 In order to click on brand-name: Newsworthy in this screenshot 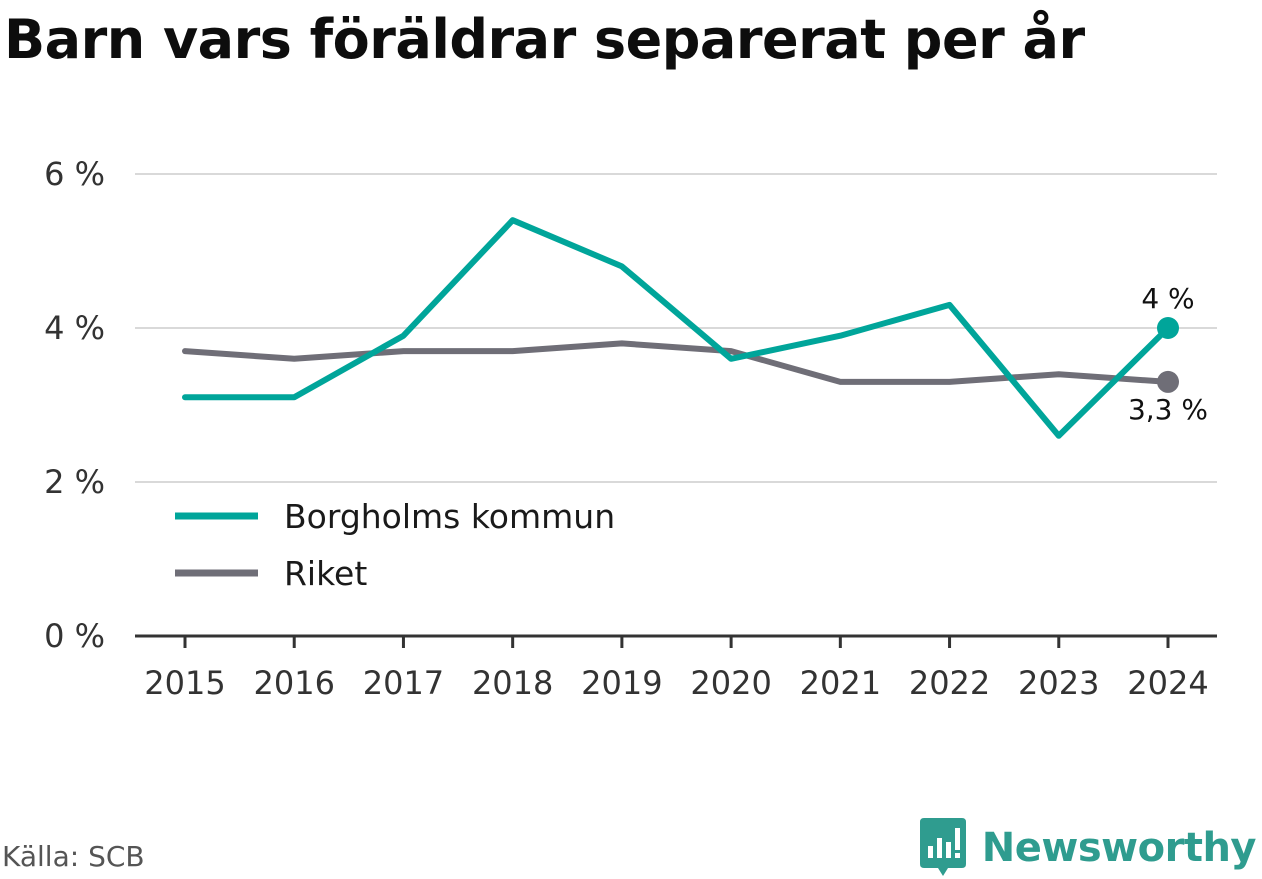, I will do `click(1119, 848)`.